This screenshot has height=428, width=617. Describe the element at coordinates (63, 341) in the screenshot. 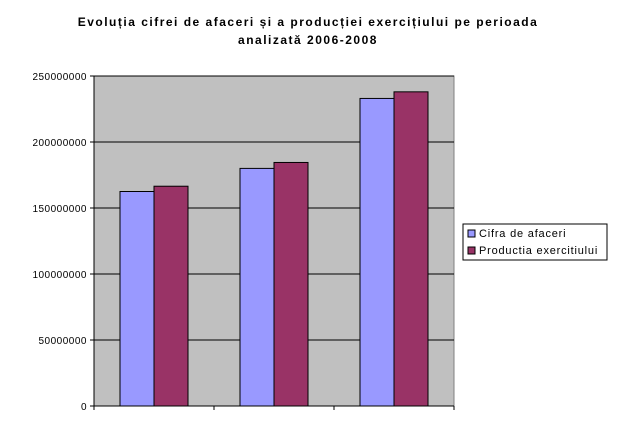

I see `y-tick-label: 50000000` at that location.